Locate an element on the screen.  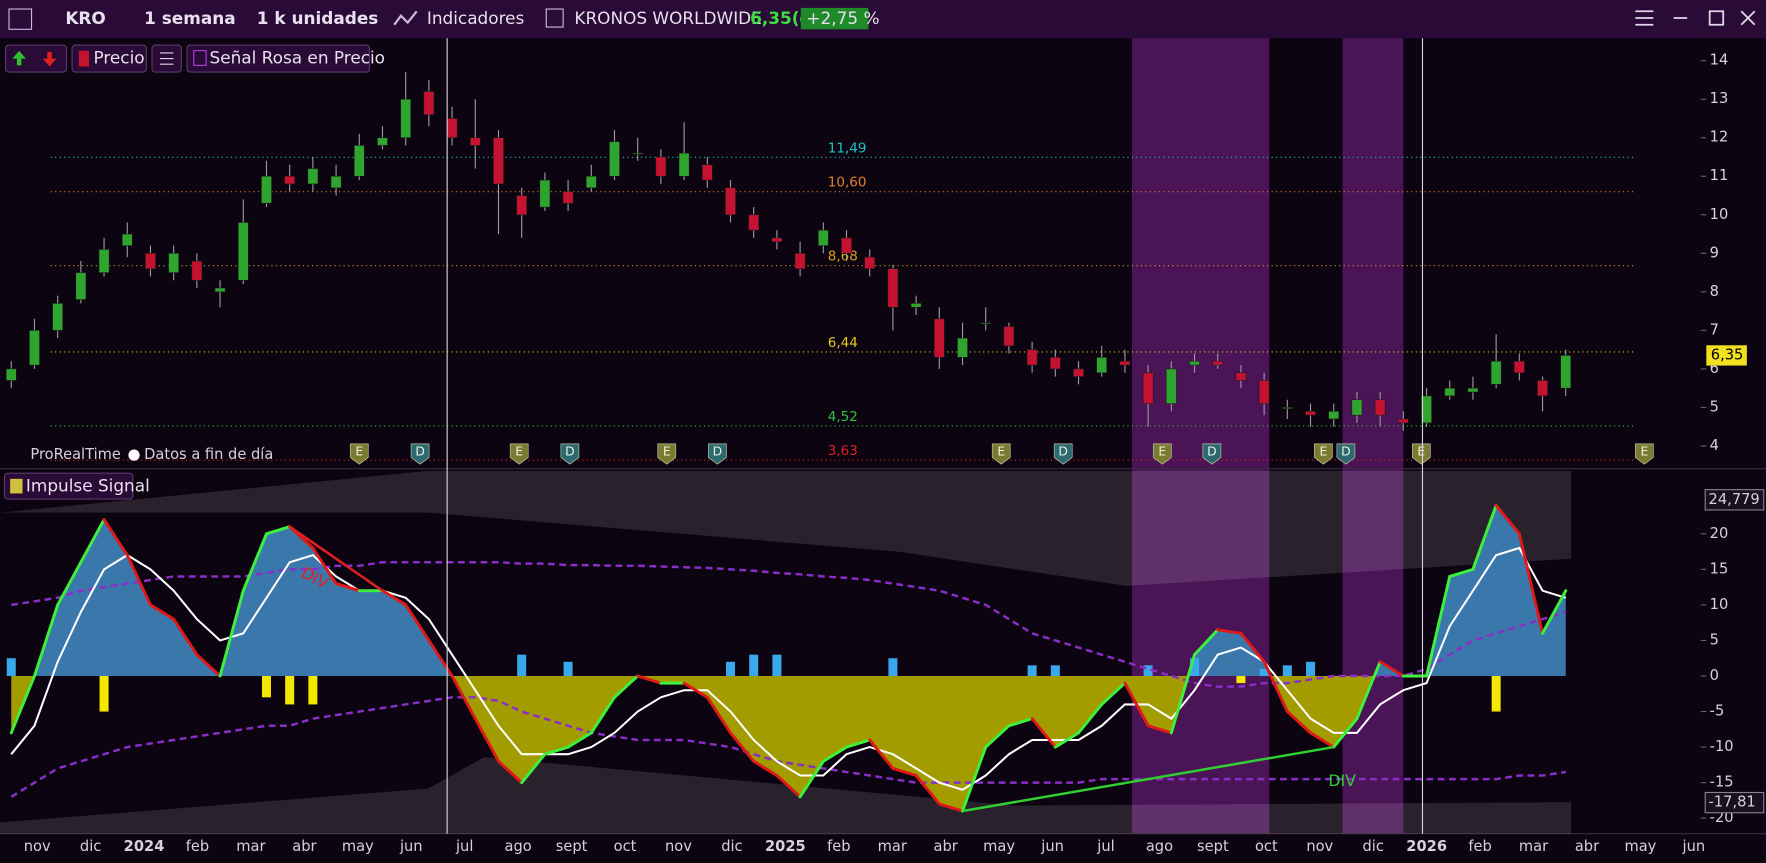
indicators: Indicadores is located at coordinates (475, 18).